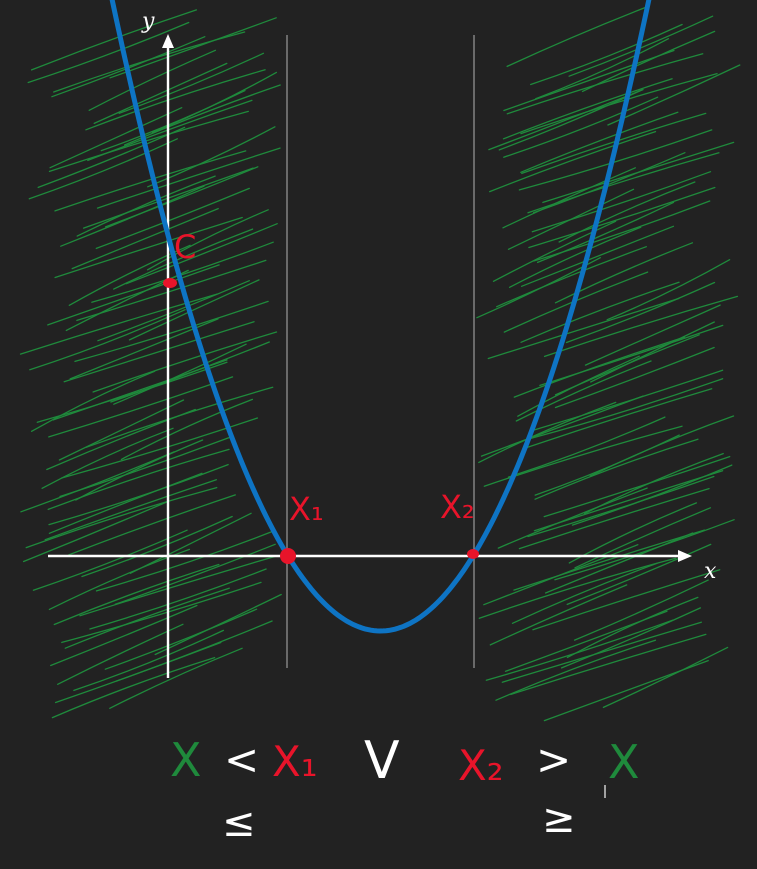  What do you see at coordinates (295, 761) in the screenshot?
I see `solution-x1: X₁` at bounding box center [295, 761].